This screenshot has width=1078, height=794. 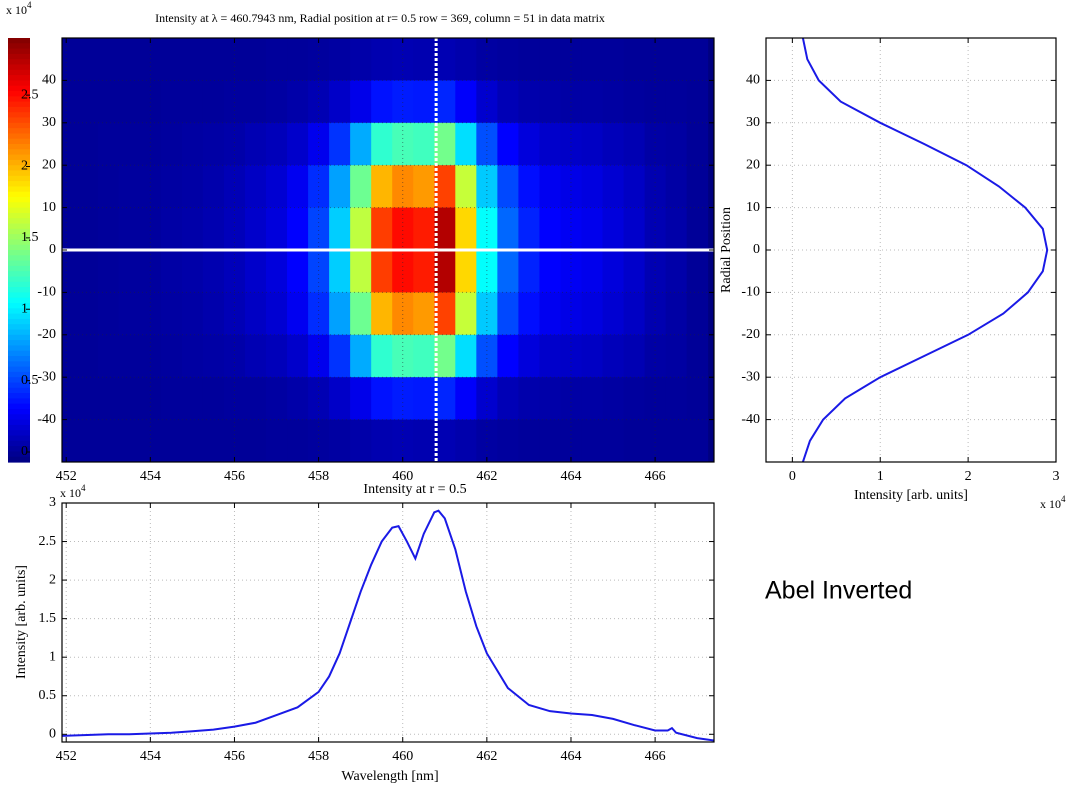 I want to click on colorbar-tick-label: 2.5, so click(x=30, y=94).